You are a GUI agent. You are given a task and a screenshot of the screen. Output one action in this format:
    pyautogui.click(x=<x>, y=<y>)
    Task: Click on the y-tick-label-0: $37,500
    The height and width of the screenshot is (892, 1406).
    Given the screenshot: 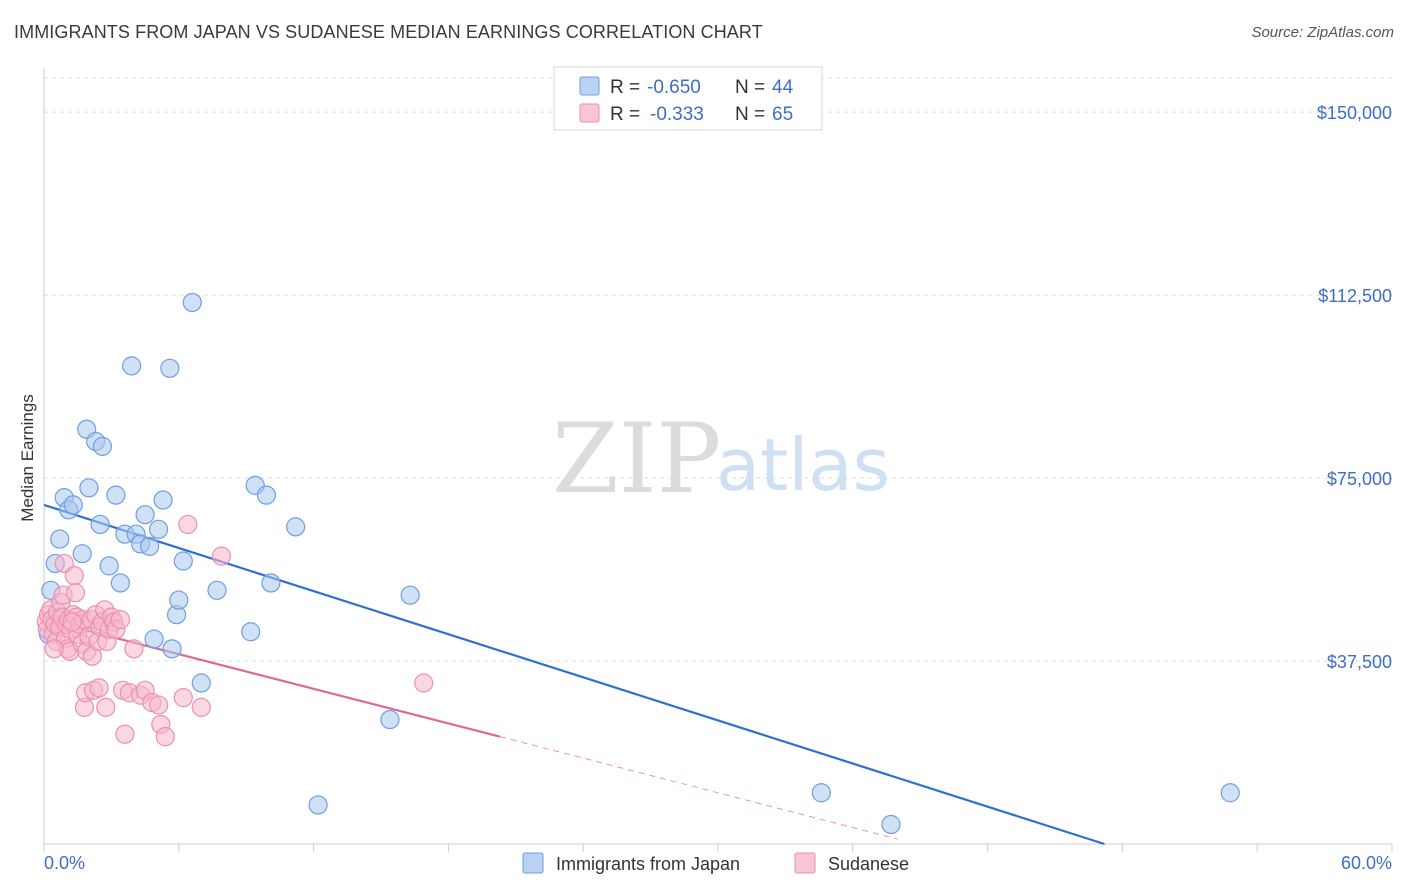 What is the action you would take?
    pyautogui.click(x=1359, y=662)
    